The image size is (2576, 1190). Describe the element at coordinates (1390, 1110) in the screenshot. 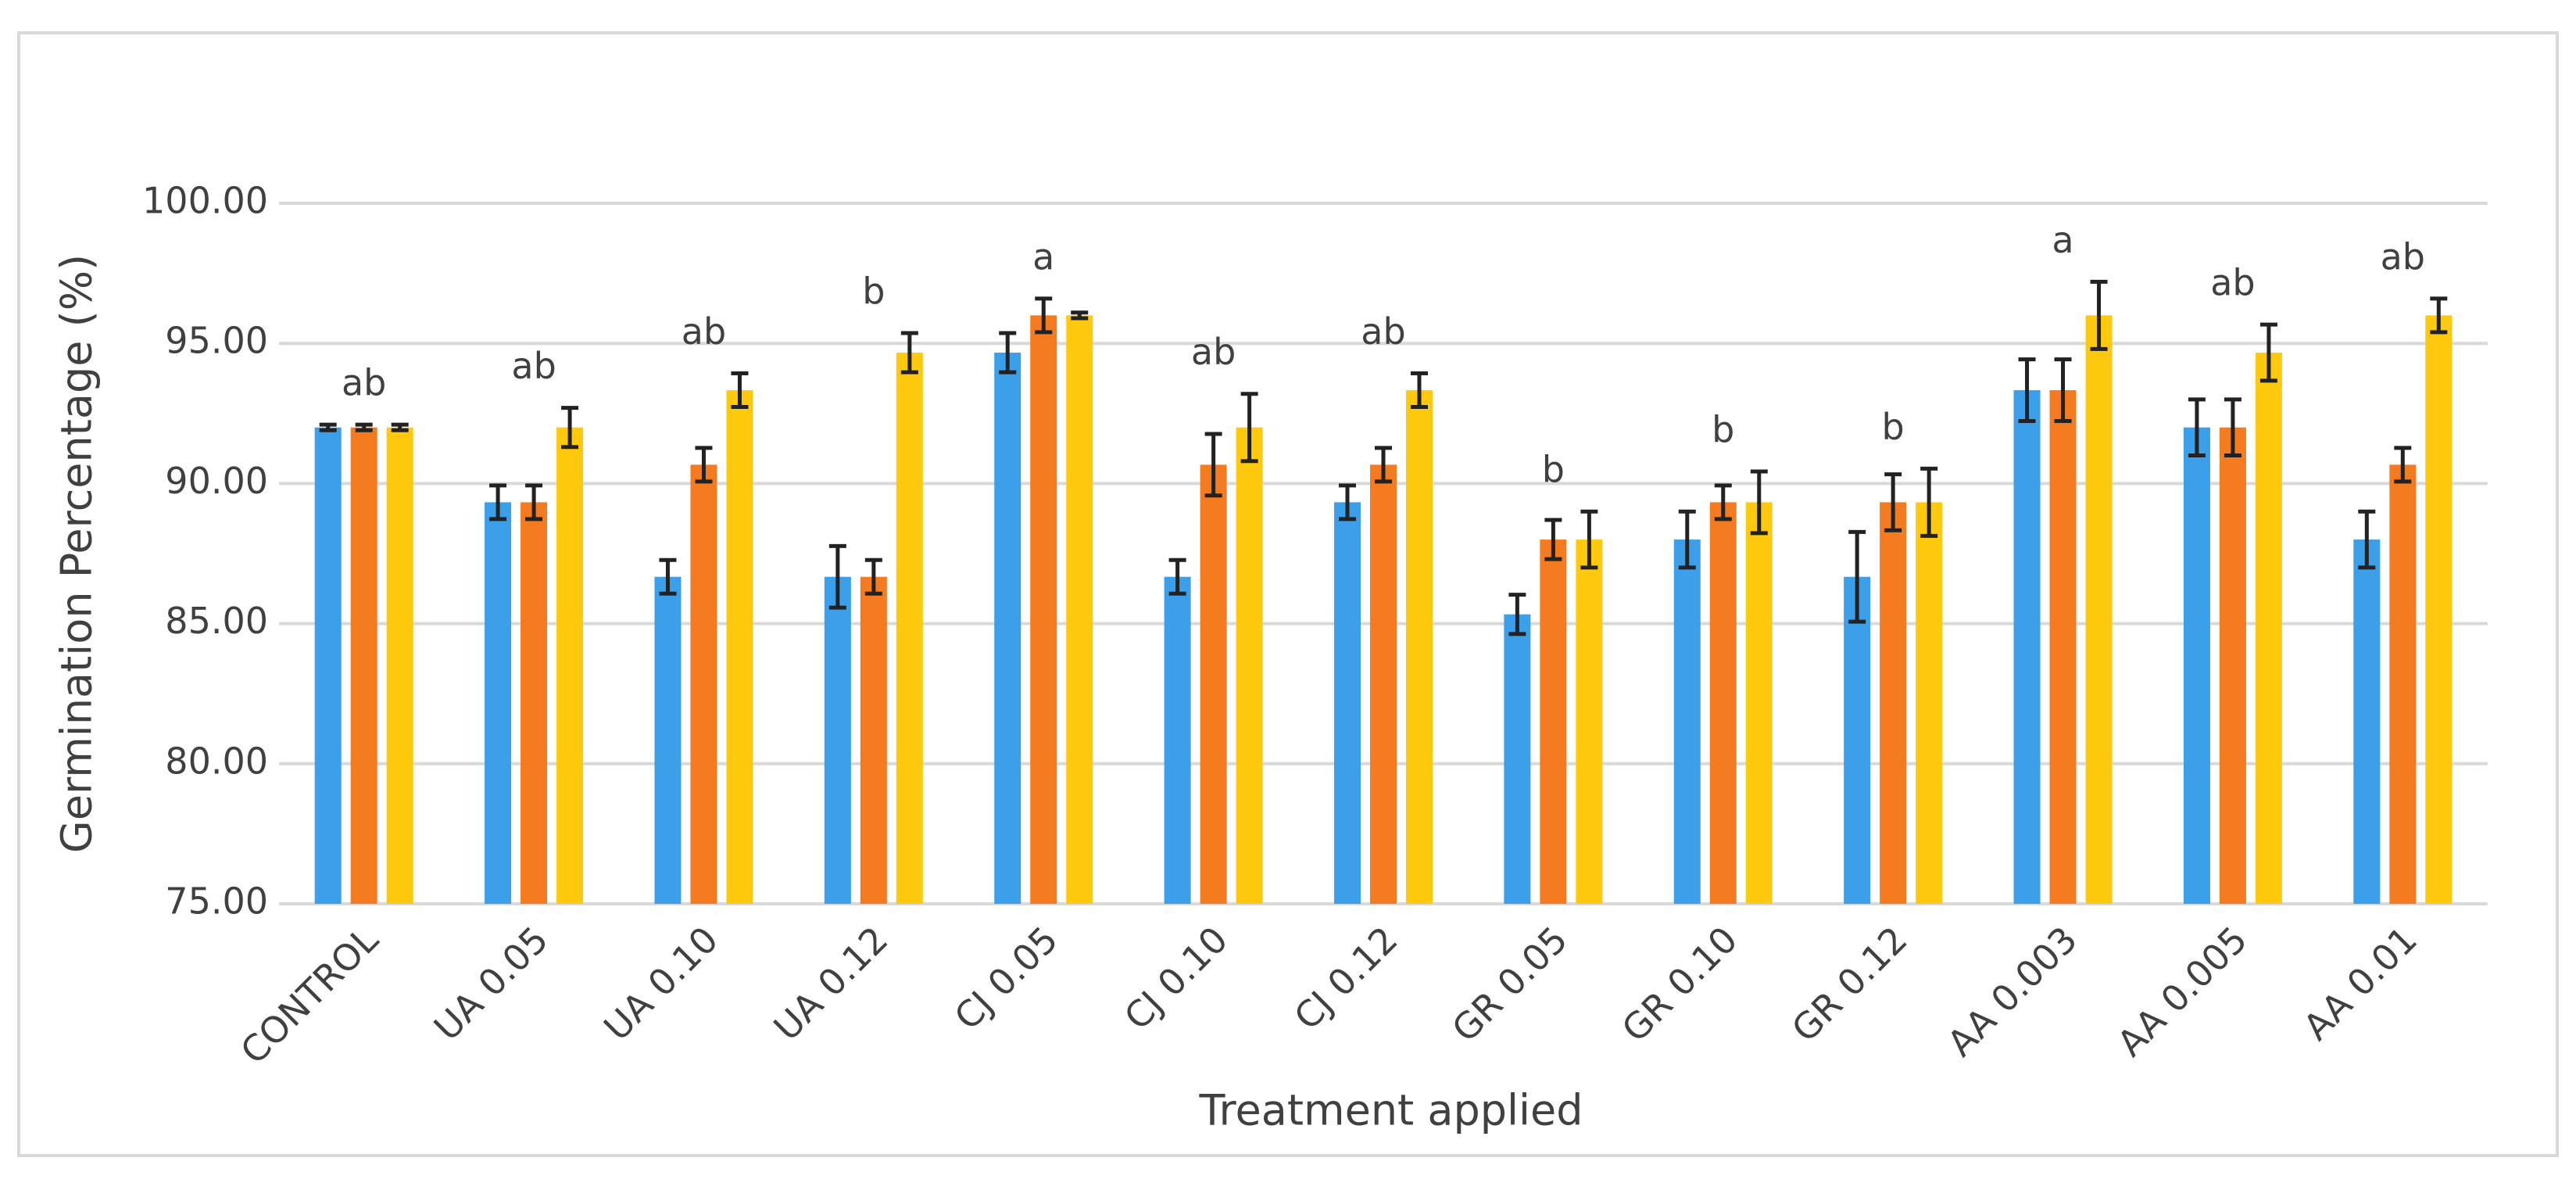

I see `x-axis-title: Treatment applied` at that location.